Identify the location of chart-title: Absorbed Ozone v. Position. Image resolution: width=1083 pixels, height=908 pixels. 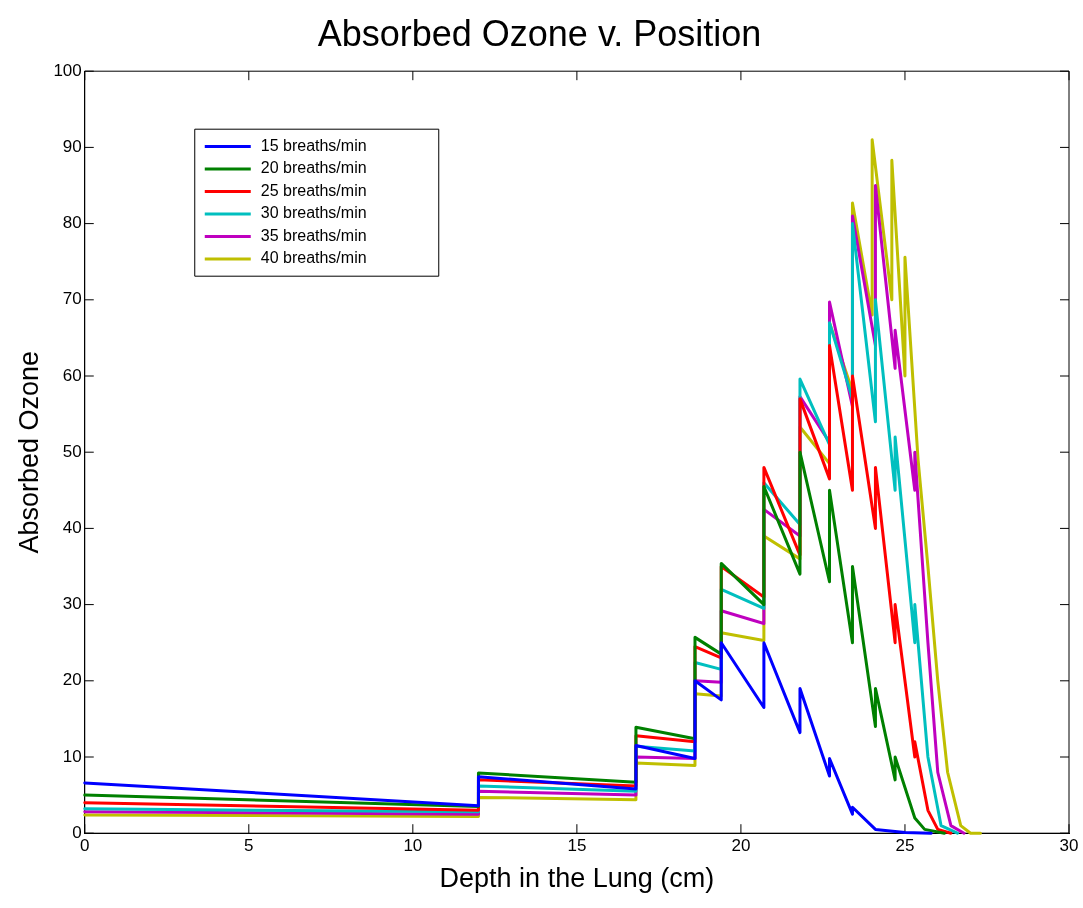
(539, 33).